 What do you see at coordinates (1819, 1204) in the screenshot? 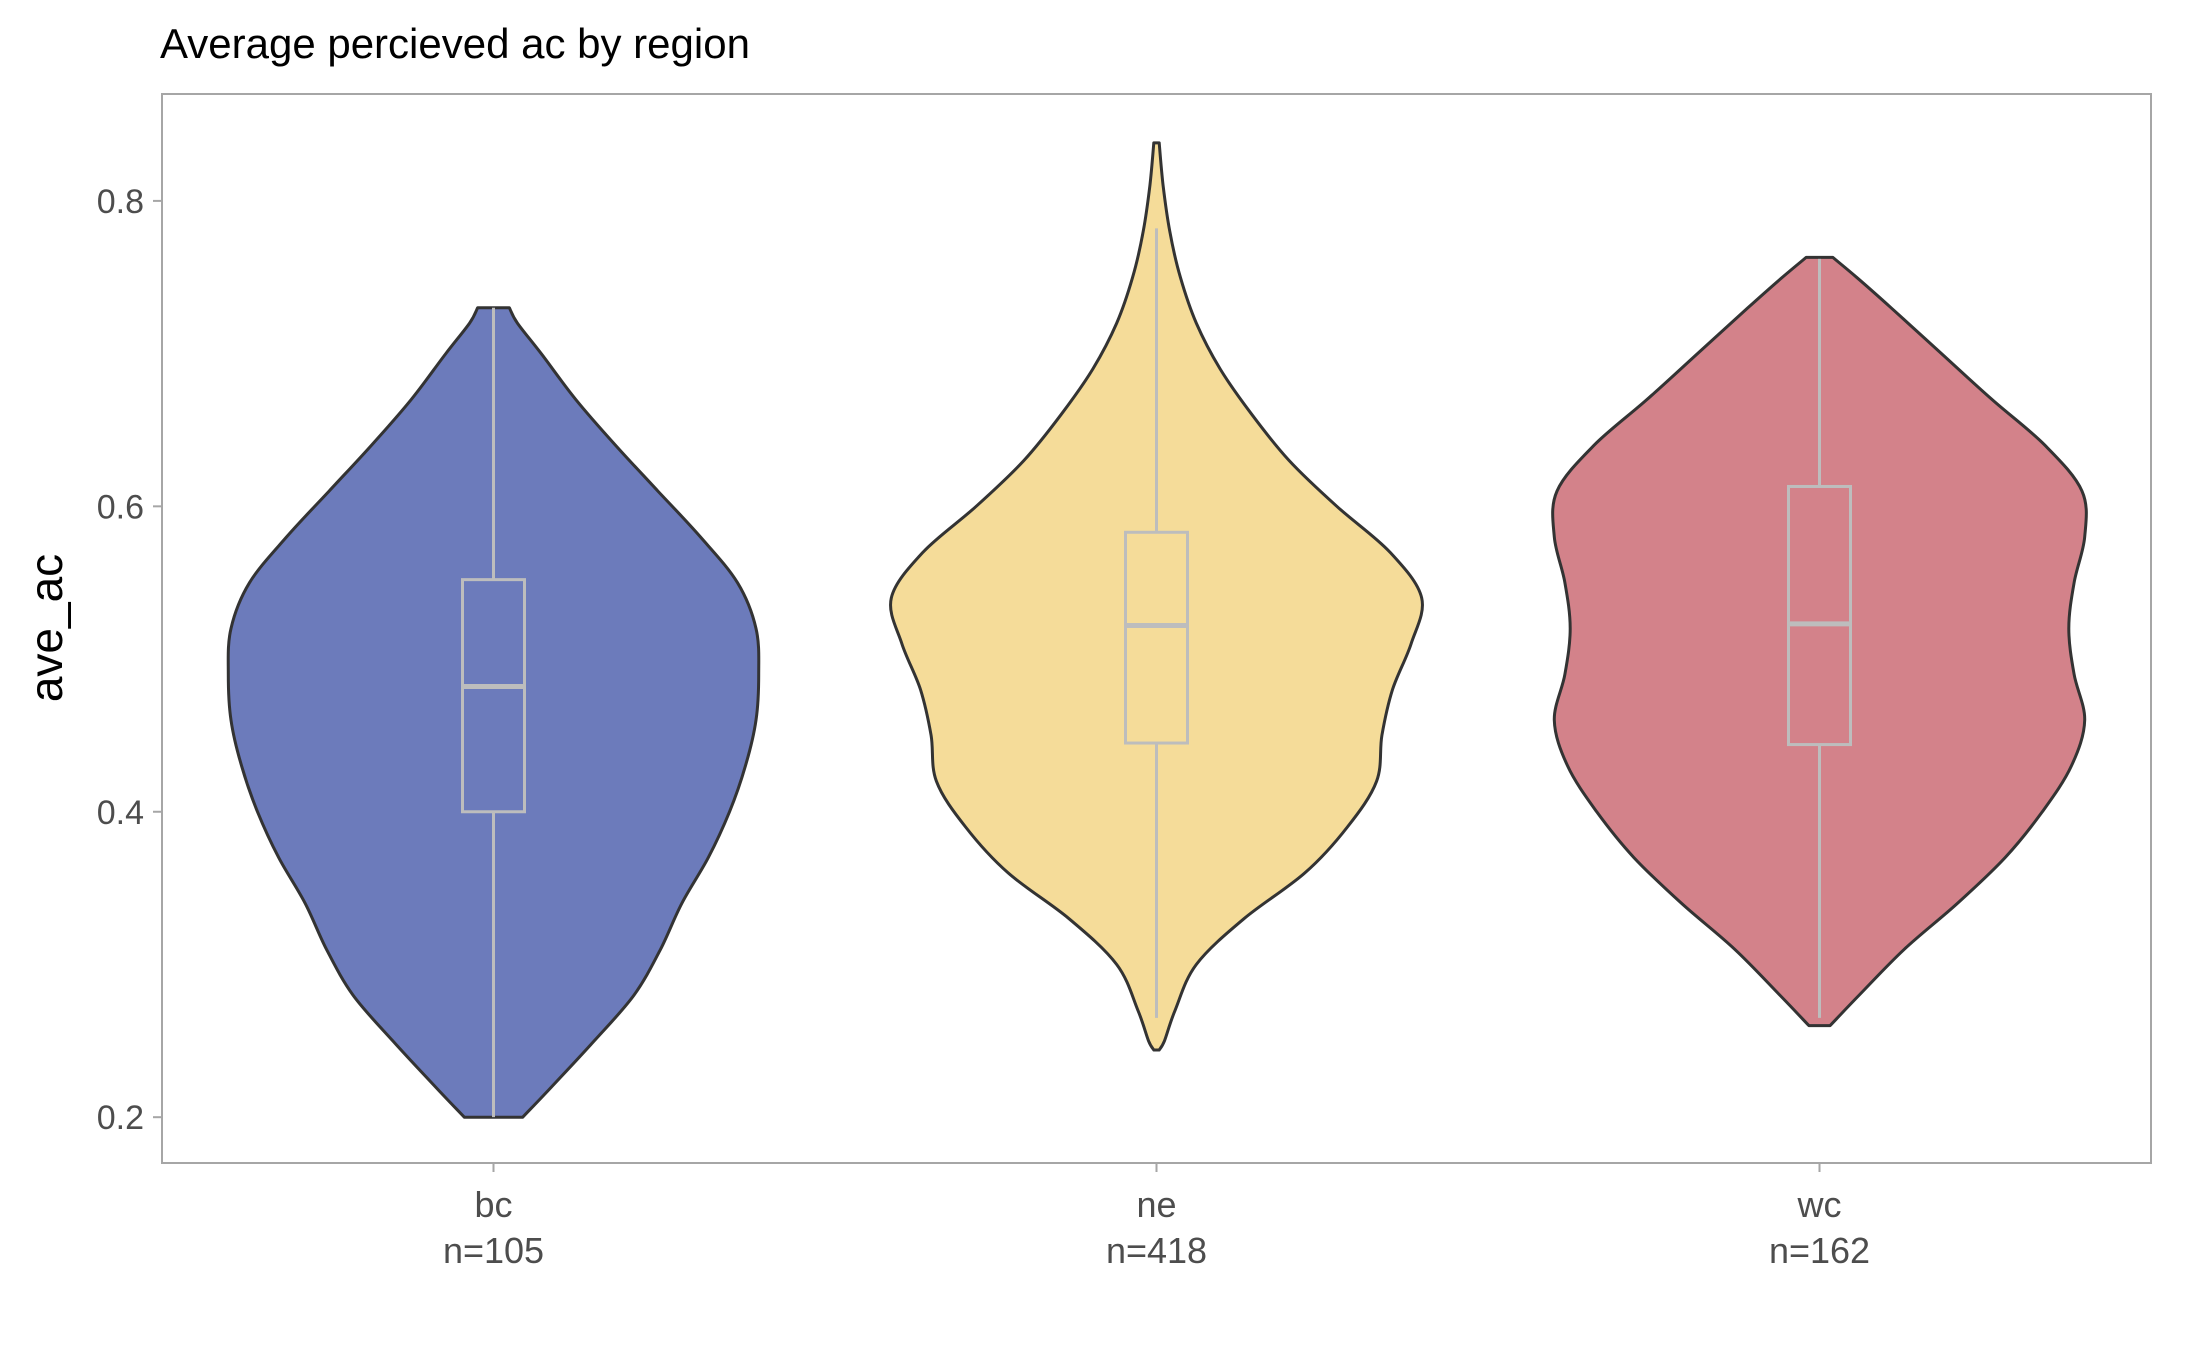
I see `x-tick-label-wc: wc` at bounding box center [1819, 1204].